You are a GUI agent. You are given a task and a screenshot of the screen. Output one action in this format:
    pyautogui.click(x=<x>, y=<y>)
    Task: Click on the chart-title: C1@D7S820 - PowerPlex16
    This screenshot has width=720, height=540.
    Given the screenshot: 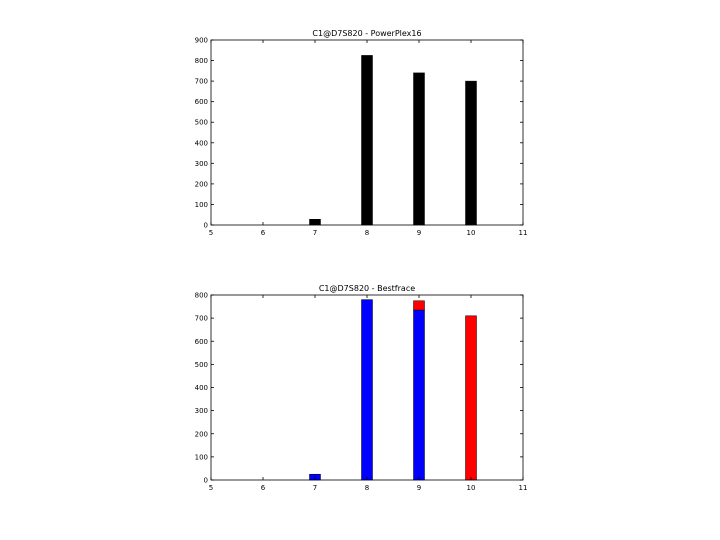 What is the action you would take?
    pyautogui.click(x=366, y=33)
    